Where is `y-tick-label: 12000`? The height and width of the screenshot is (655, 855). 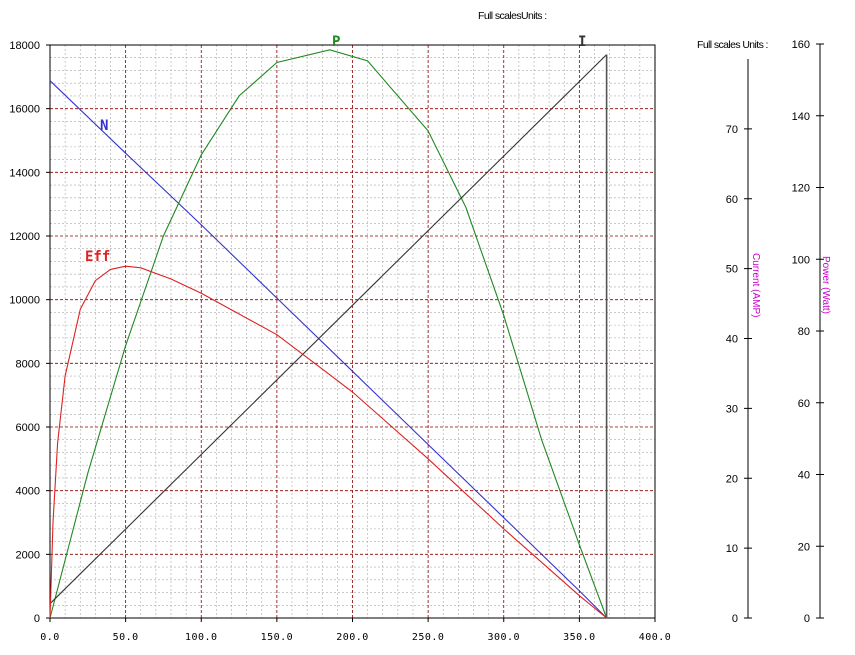
y-tick-label: 12000 is located at coordinates (24, 237).